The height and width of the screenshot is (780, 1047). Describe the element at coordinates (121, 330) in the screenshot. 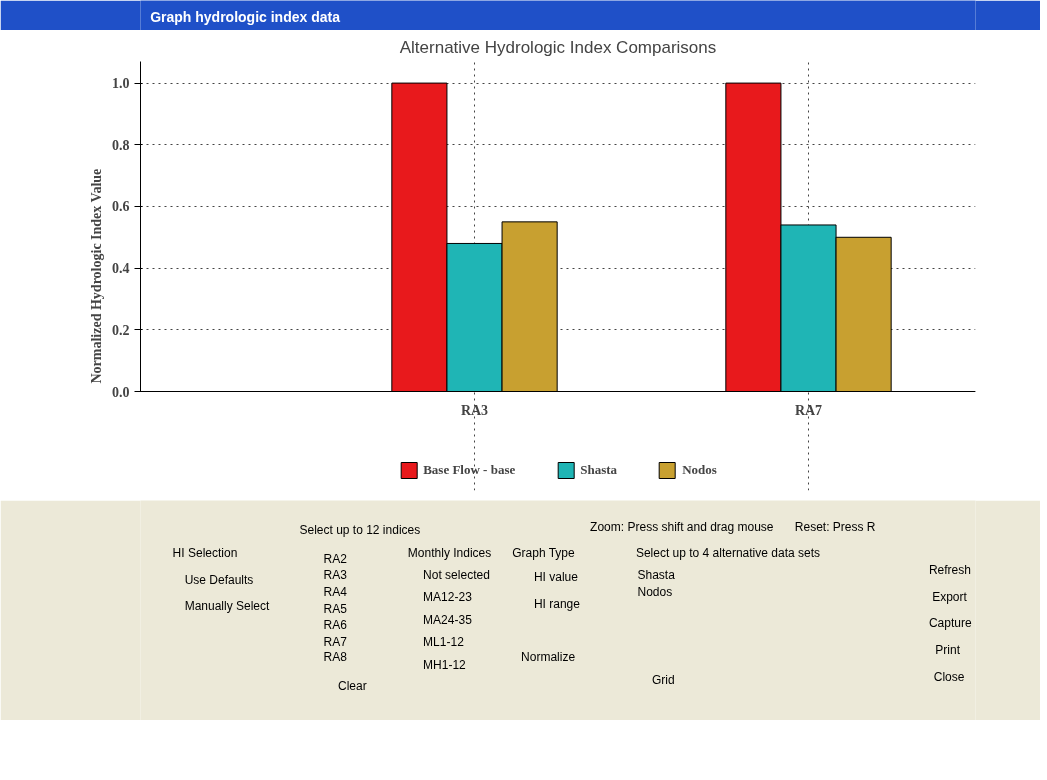

I see `y-tick-label: 0.2` at that location.